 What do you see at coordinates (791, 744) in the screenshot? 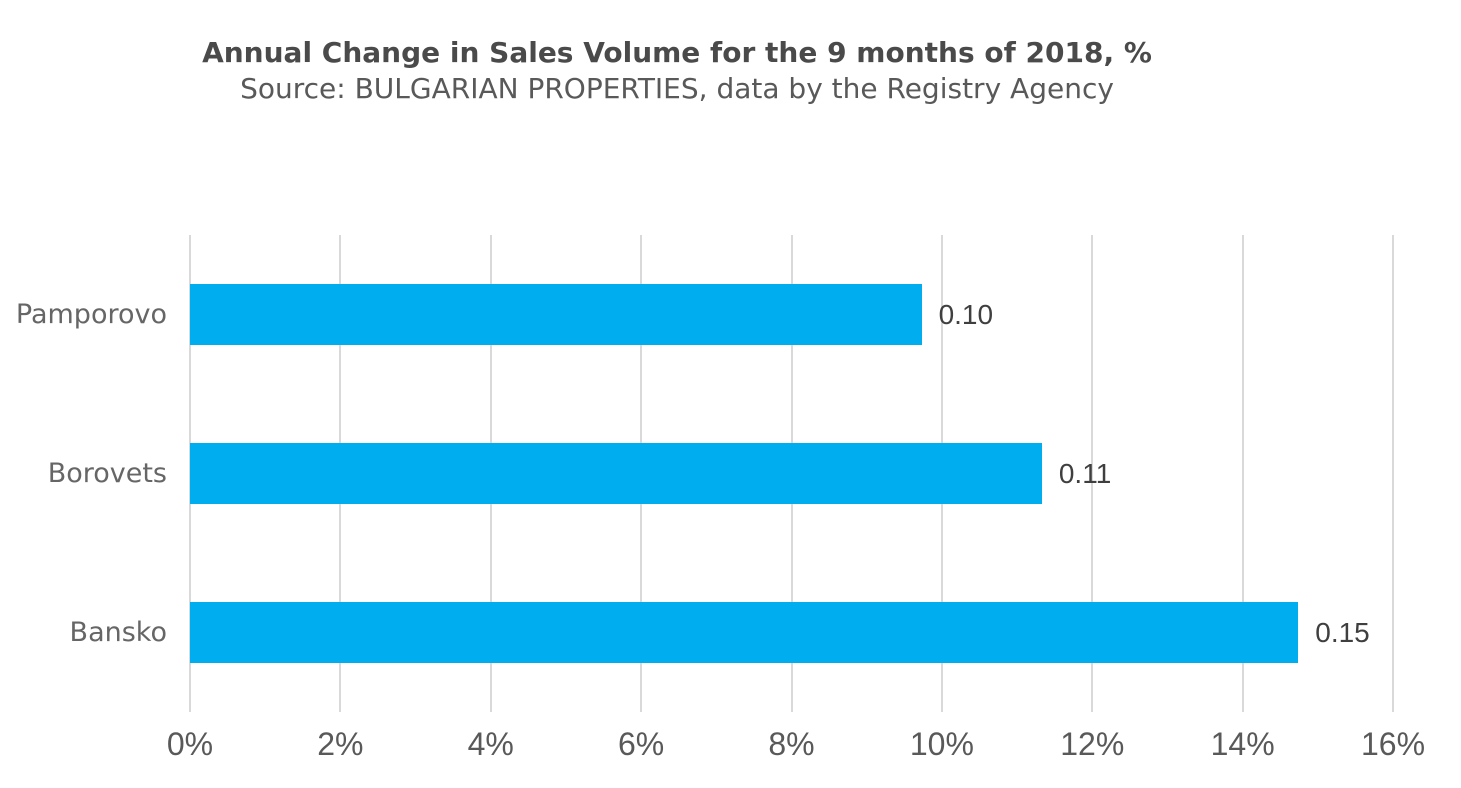
I see `x-tick-label: 8%` at bounding box center [791, 744].